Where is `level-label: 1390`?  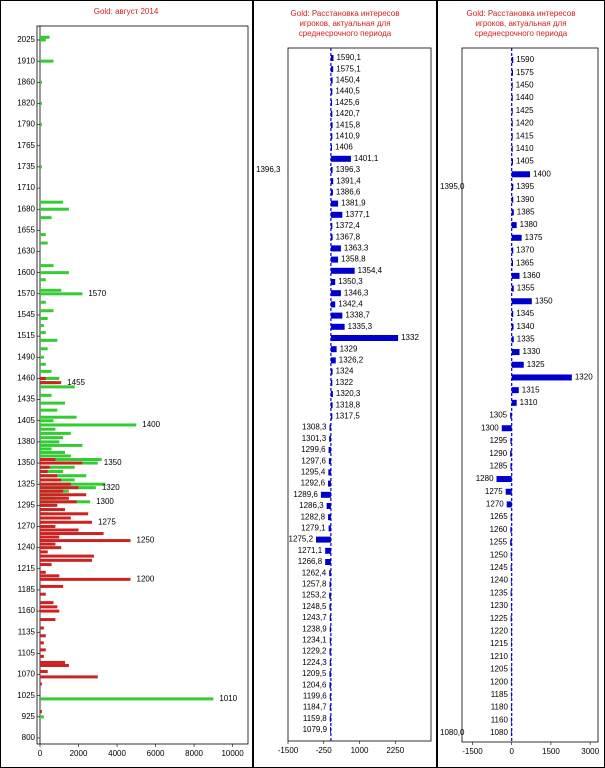 level-label: 1390 is located at coordinates (525, 199).